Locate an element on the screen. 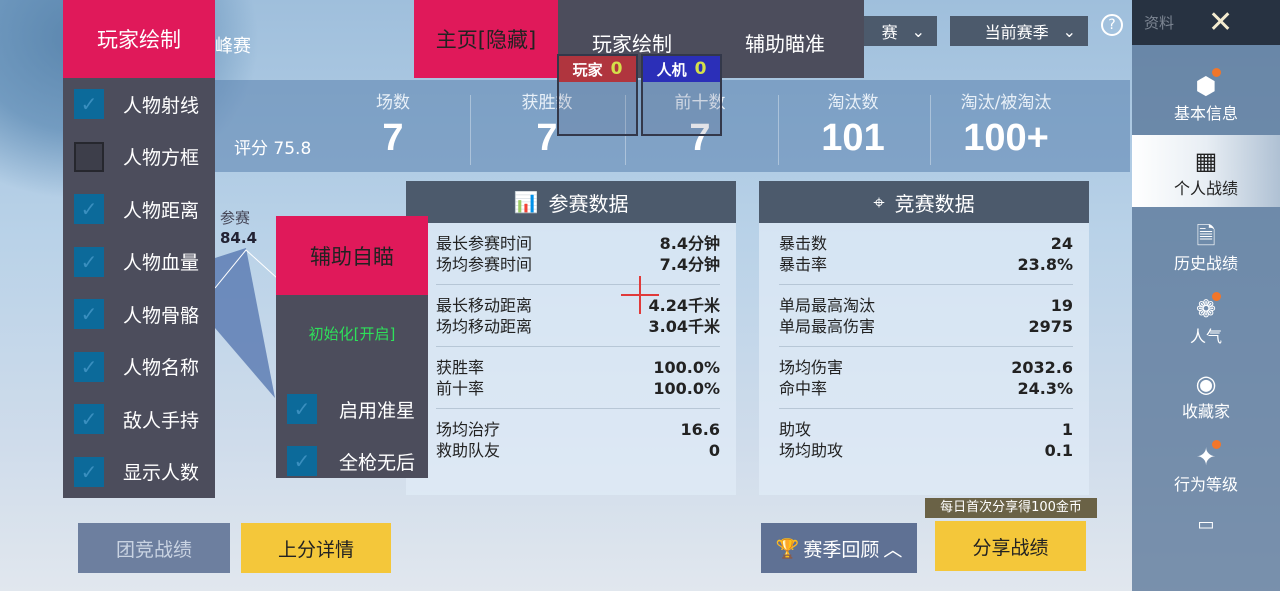 This screenshot has height=591, width=1280. stat-top10: 前十数 7 is located at coordinates (700, 126).